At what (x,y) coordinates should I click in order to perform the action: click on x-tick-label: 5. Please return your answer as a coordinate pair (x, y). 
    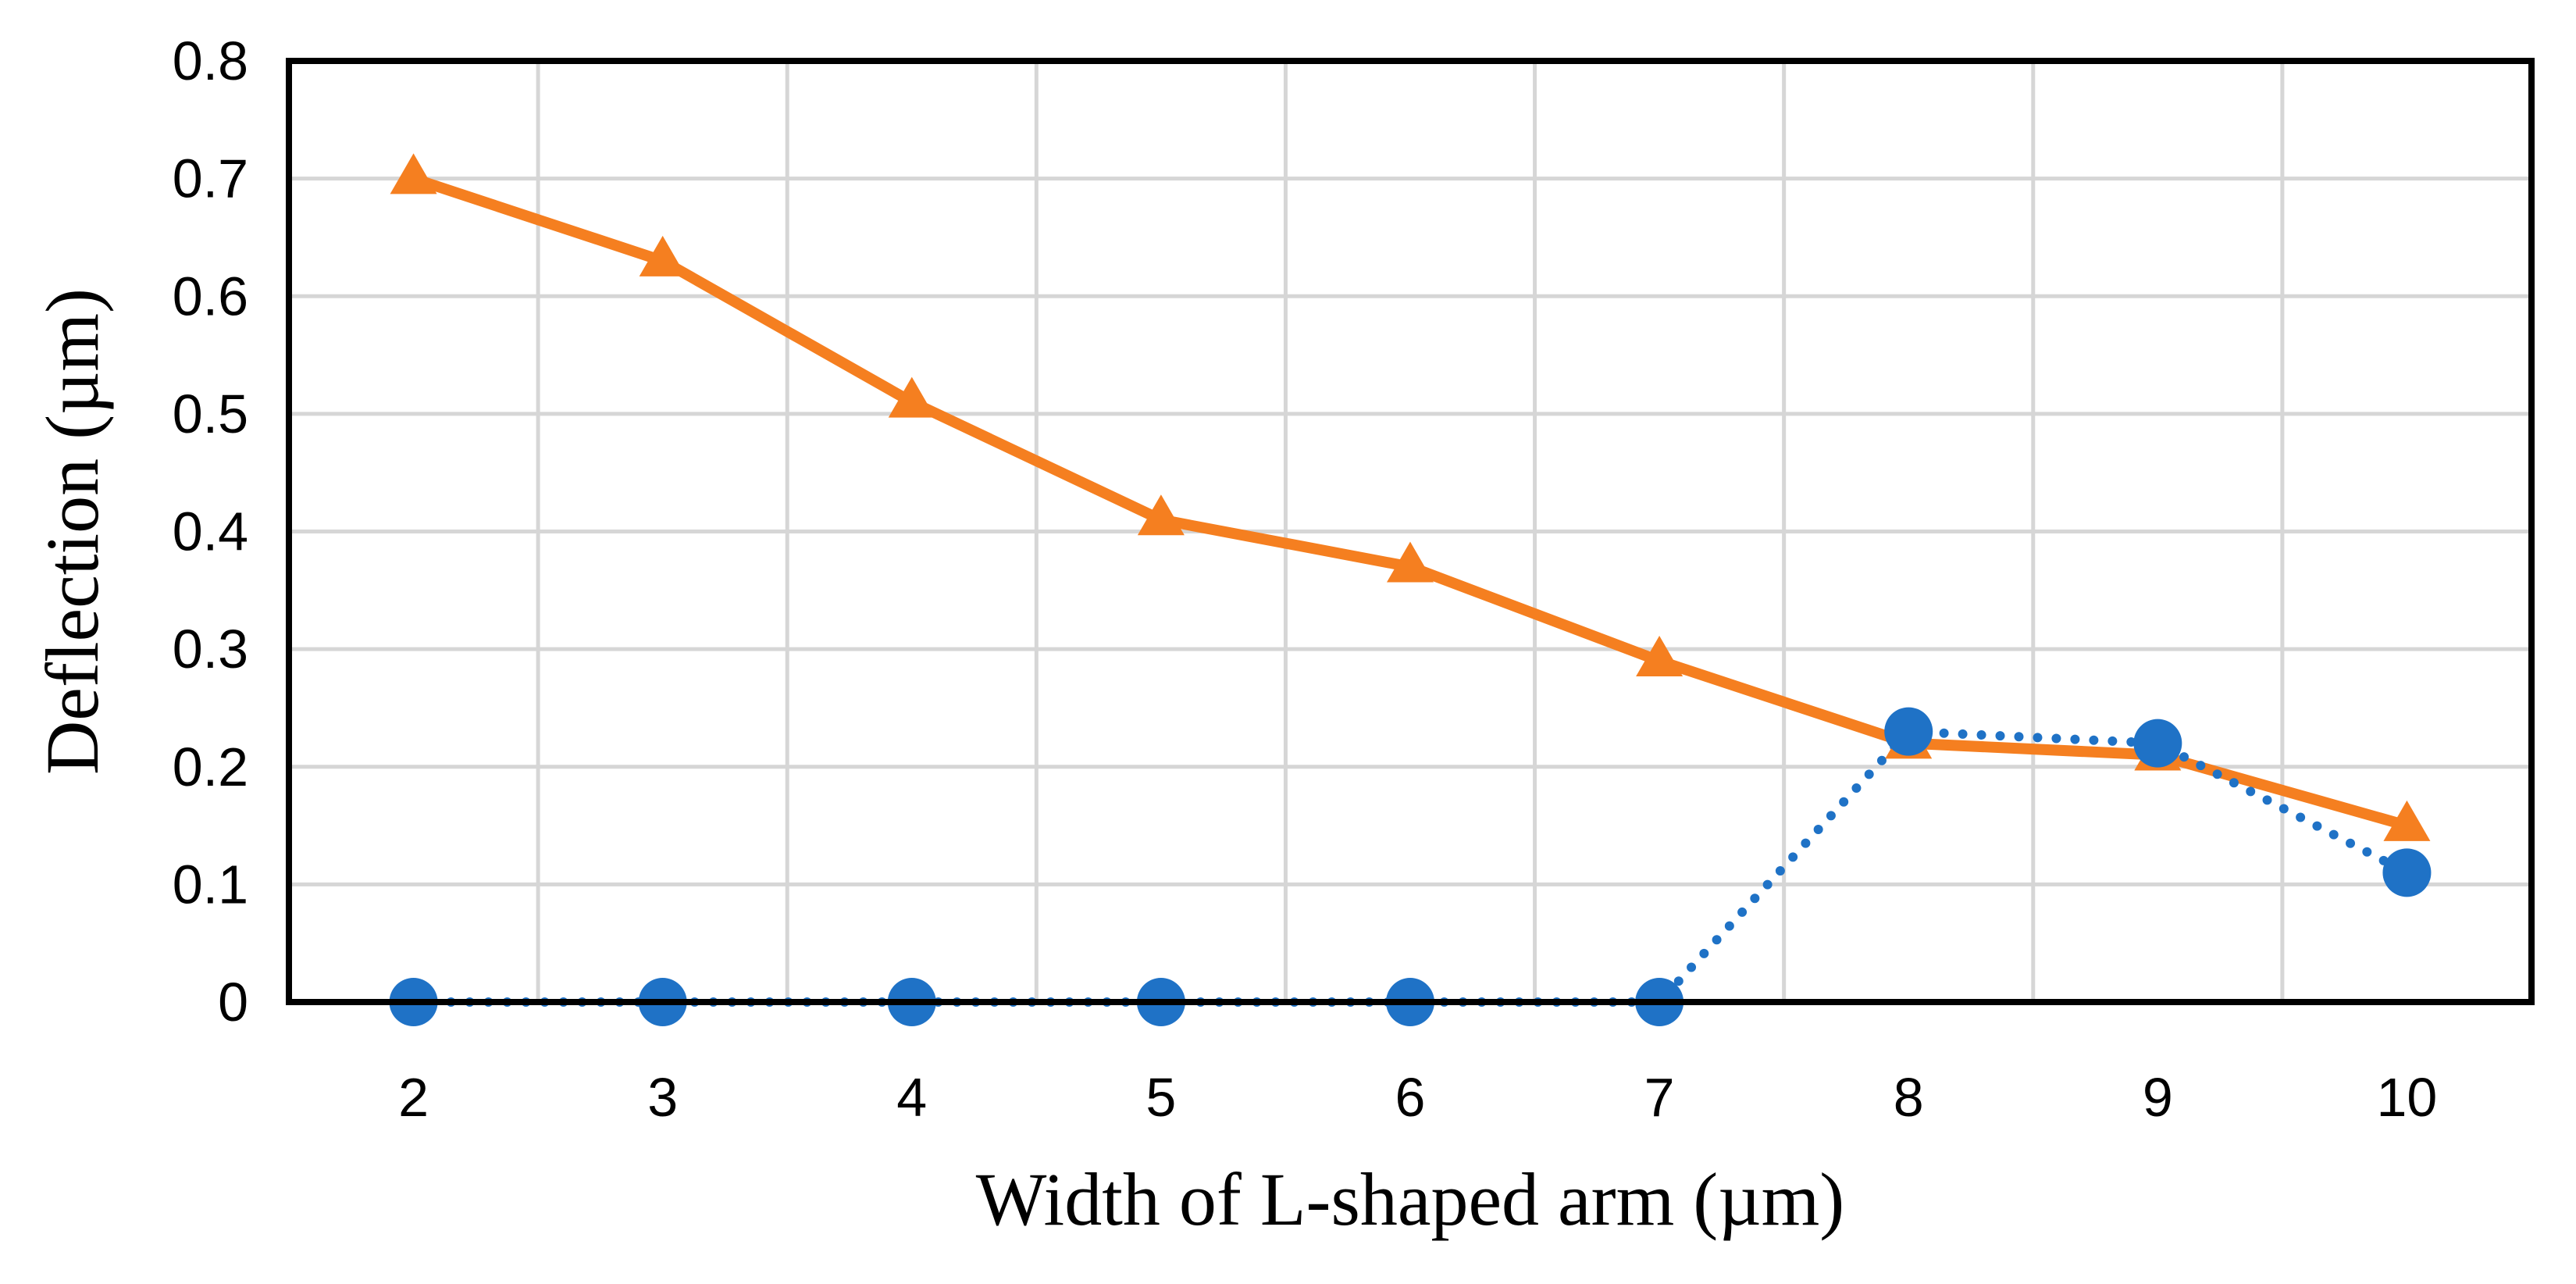
    Looking at the image, I should click on (1160, 1098).